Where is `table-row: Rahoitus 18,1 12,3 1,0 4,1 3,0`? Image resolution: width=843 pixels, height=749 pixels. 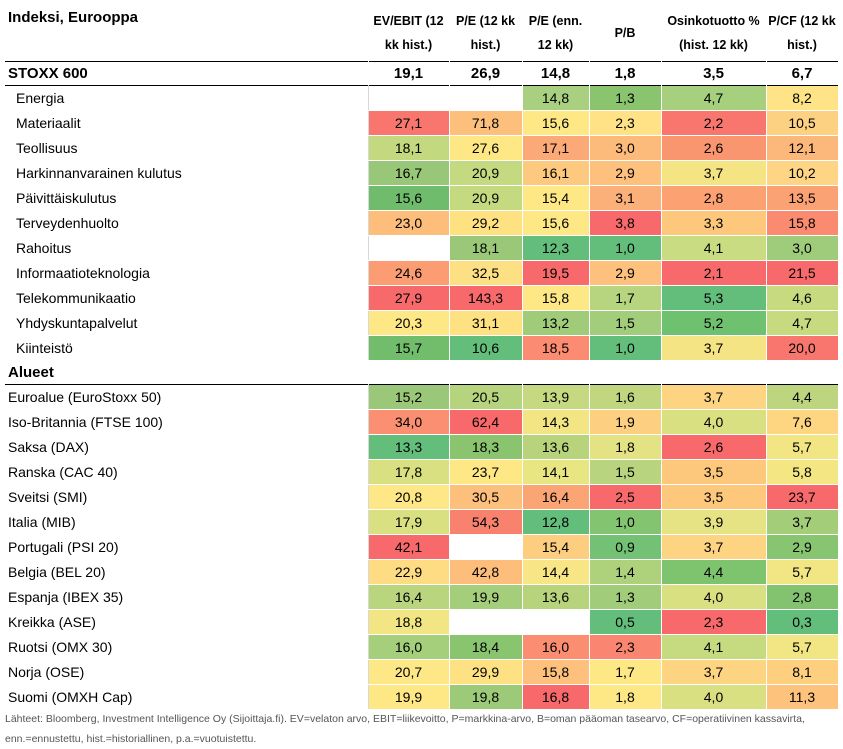
table-row: Rahoitus 18,1 12,3 1,0 4,1 3,0 is located at coordinates (422, 248).